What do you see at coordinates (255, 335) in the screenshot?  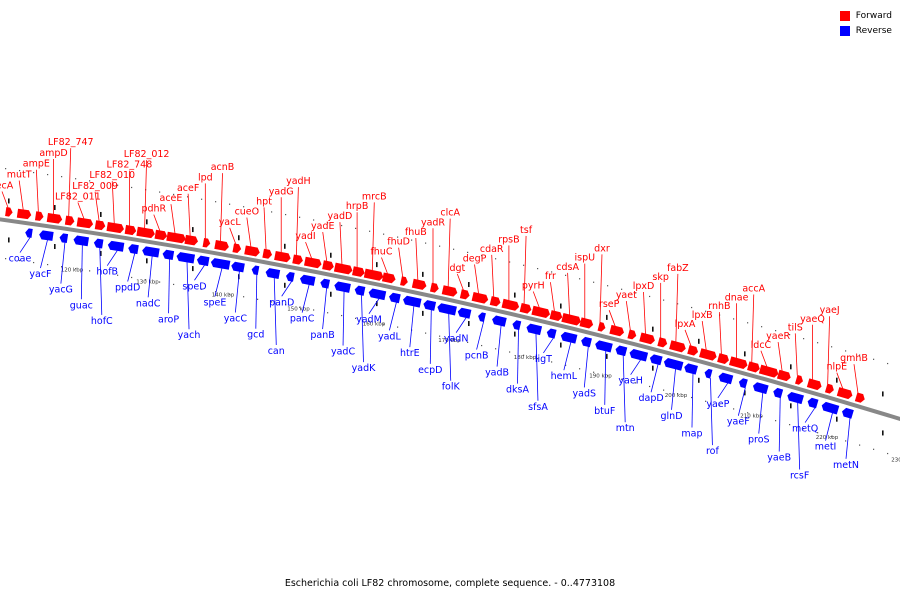 I see `gene-label: gcd` at bounding box center [255, 335].